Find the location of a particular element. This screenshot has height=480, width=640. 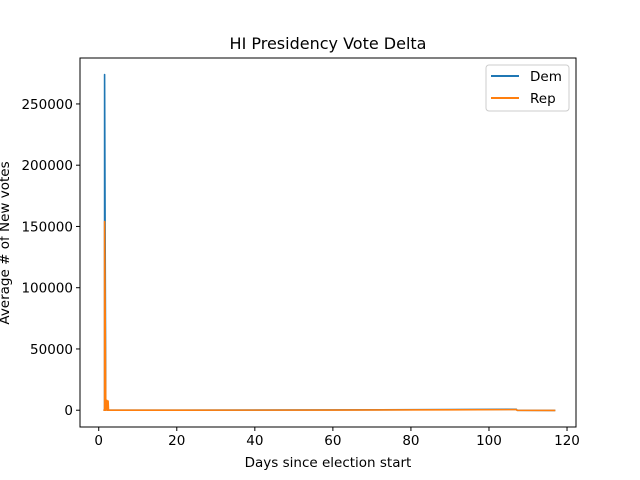

chart-title: HI Presidency Vote Delta is located at coordinates (328, 43).